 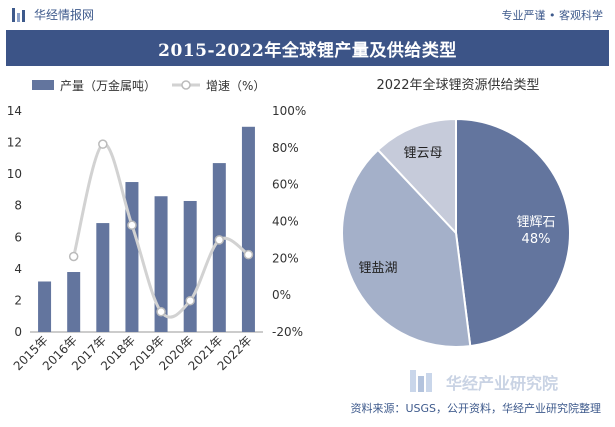 I want to click on title-bar: 2015-2022年全球锂产量及供给类型, so click(x=307, y=48).